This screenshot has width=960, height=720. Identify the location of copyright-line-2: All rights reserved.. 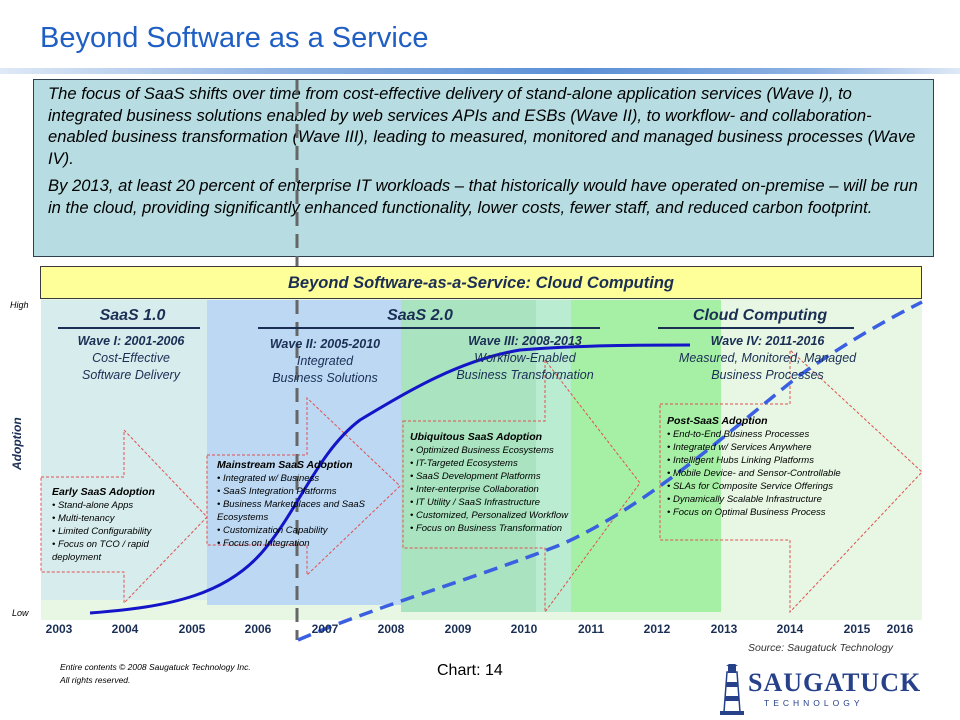
(95, 680).